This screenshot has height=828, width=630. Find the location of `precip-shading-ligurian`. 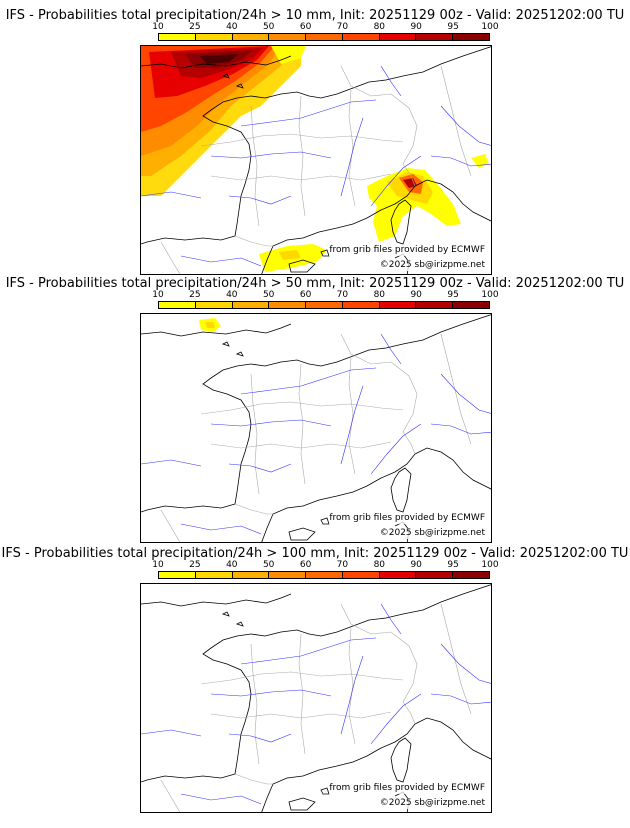

precip-shading-ligurian is located at coordinates (428, 198).